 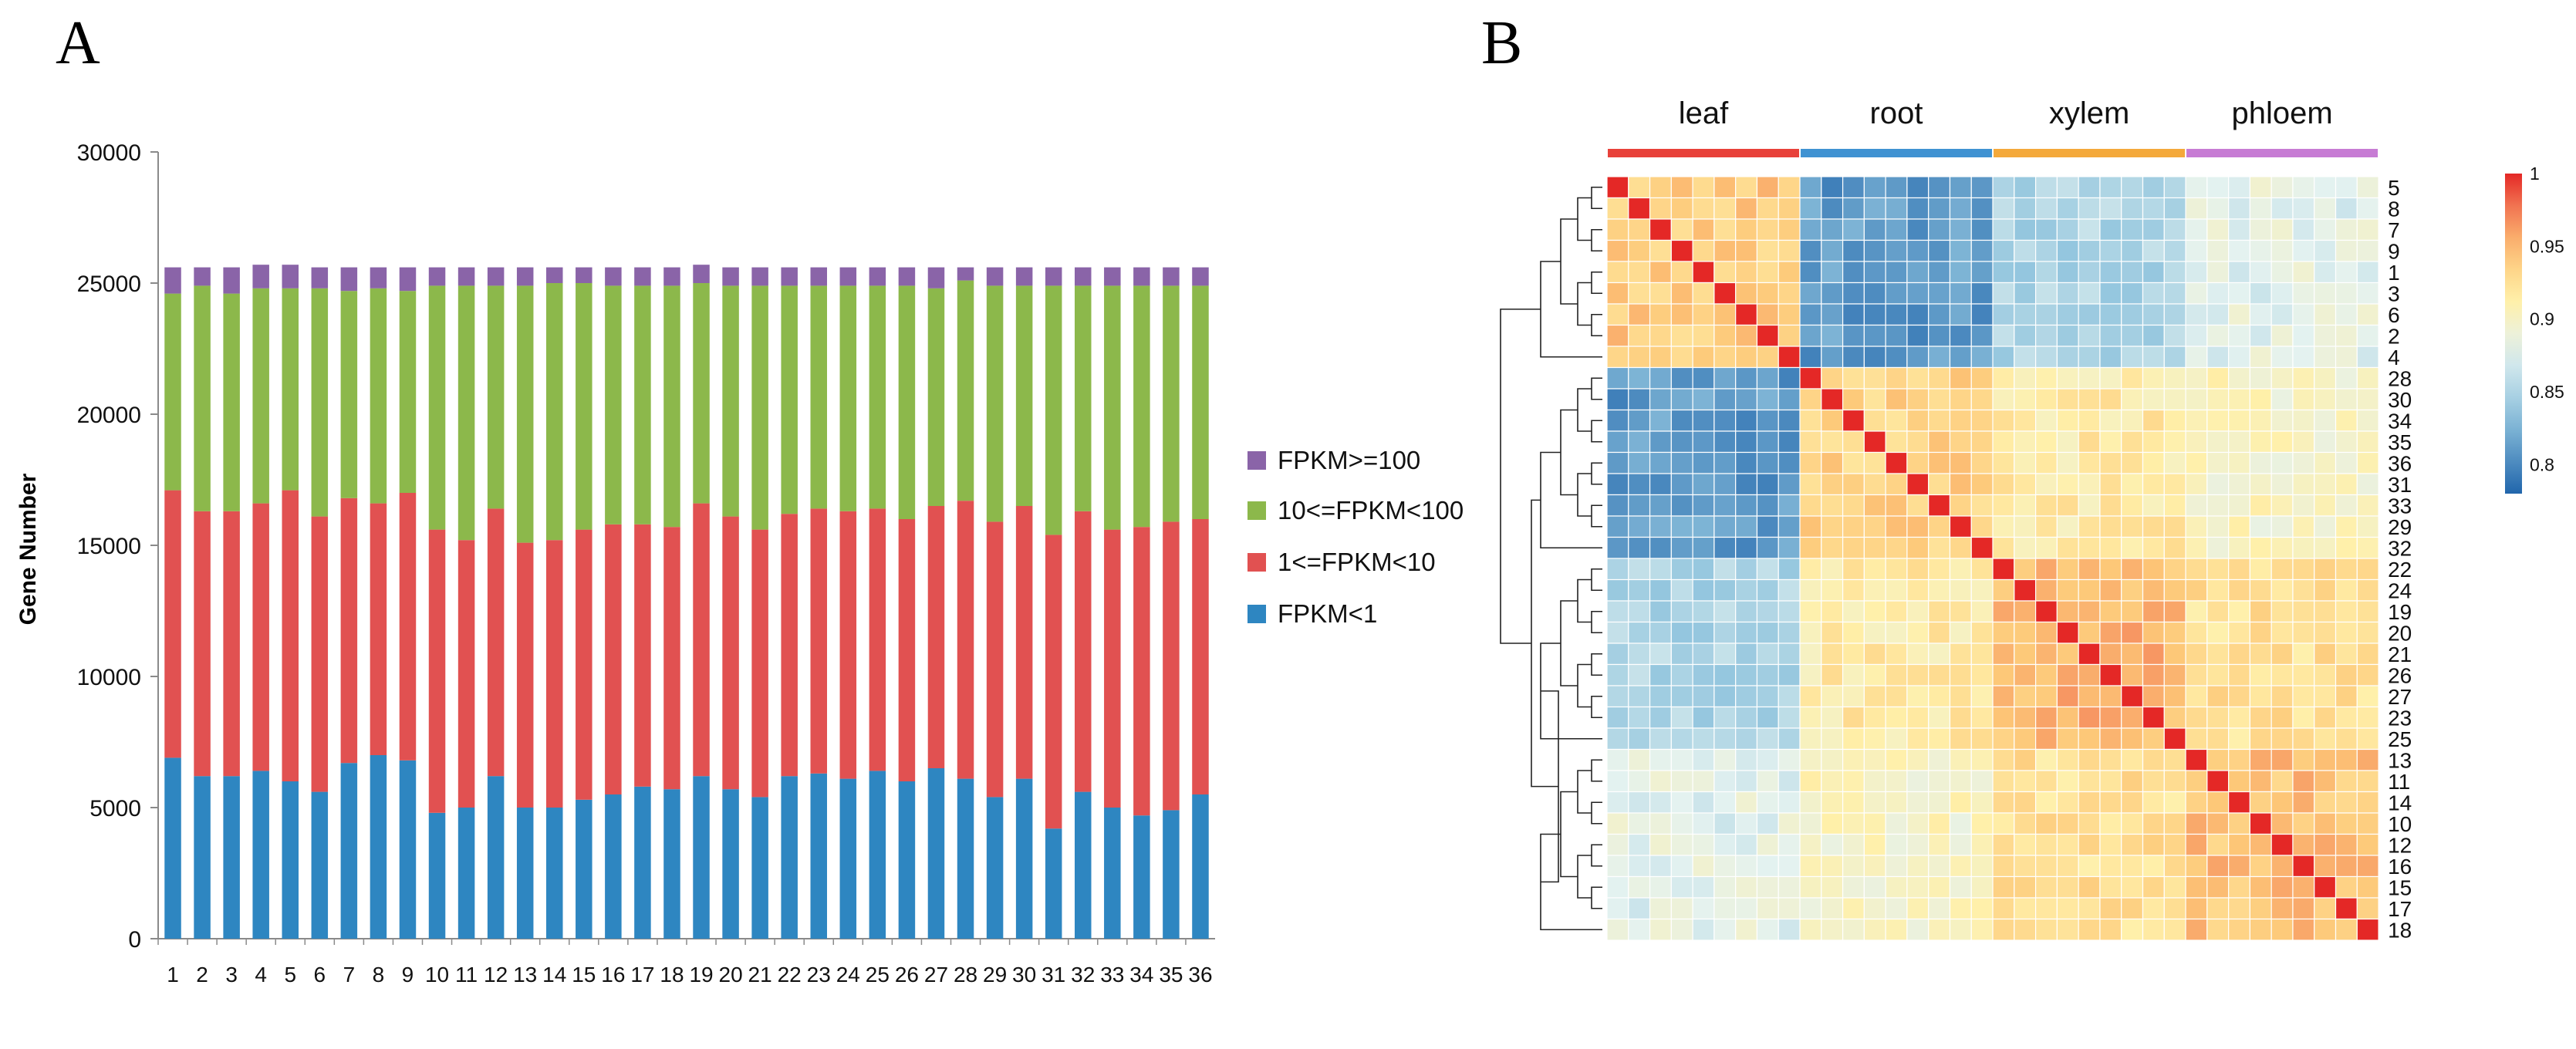 What do you see at coordinates (2534, 329) in the screenshot?
I see `colorbar: 10.950.90.850.8` at bounding box center [2534, 329].